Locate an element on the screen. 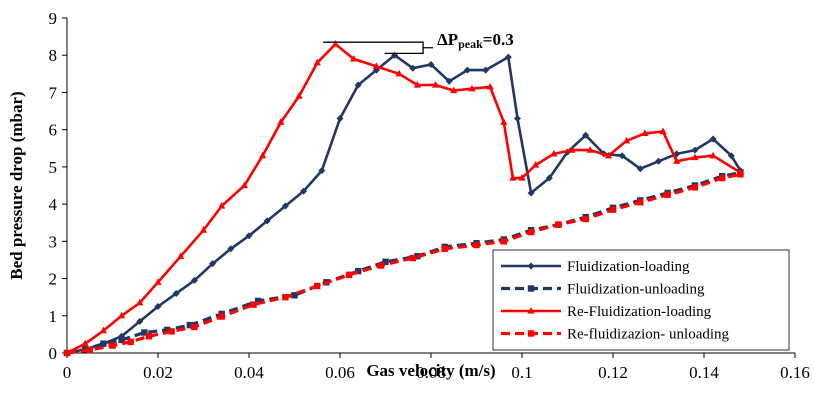  legend-item: Re-fluidizazion- unloading is located at coordinates (615, 335).